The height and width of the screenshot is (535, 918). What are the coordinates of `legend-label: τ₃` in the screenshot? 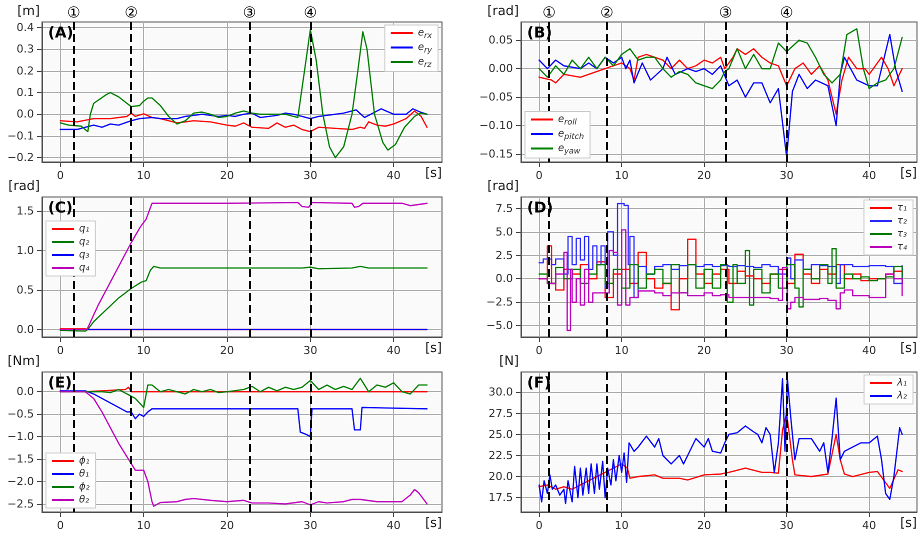 It's located at (901, 234).